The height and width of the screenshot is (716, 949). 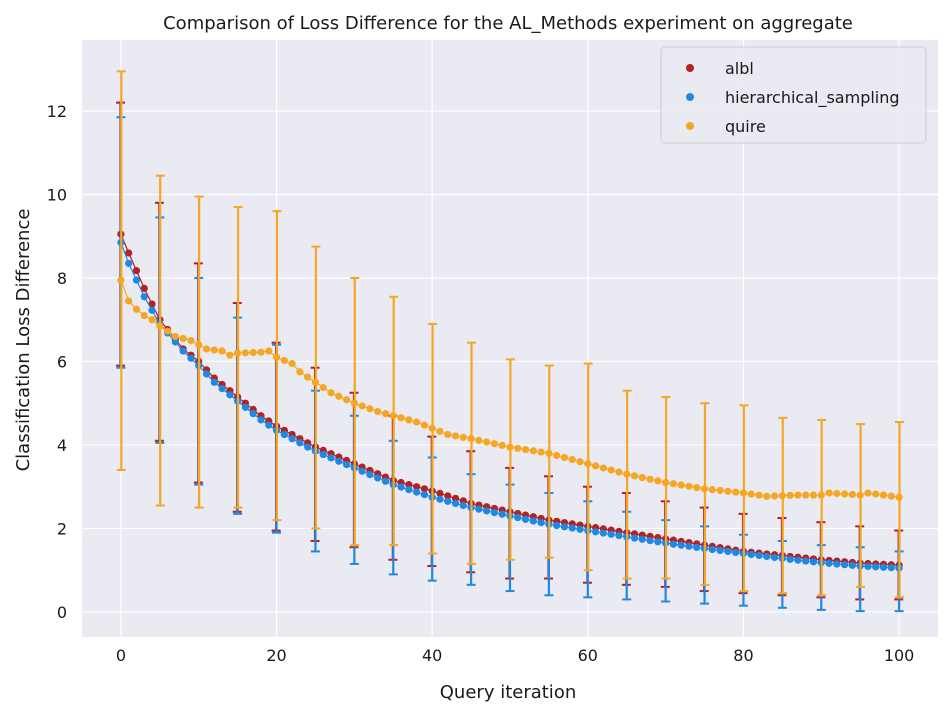 I want to click on x-tick-label: 60, so click(x=588, y=655).